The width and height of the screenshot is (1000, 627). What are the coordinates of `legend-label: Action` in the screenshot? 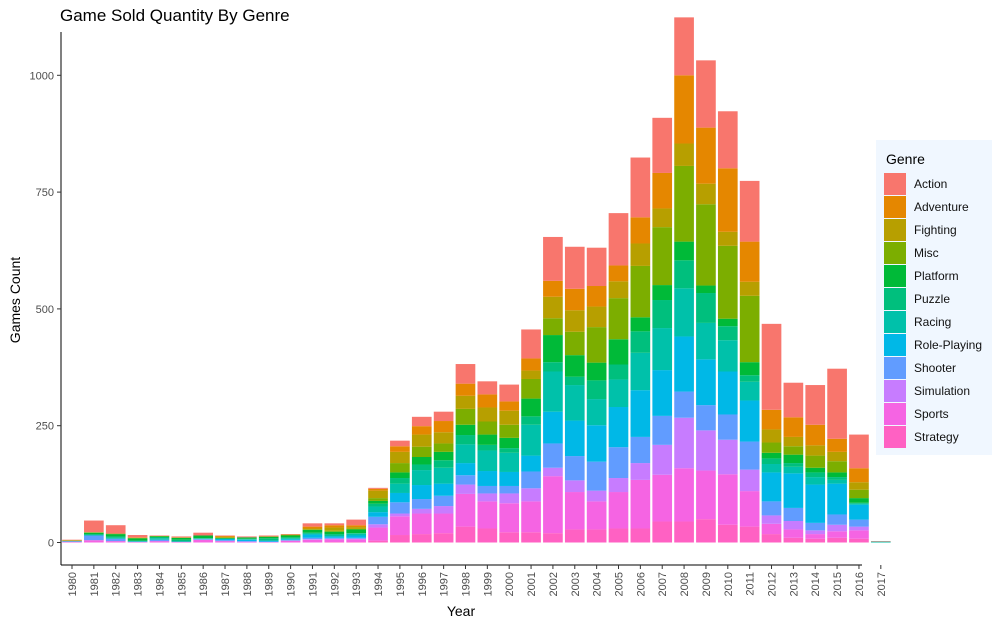 It's located at (931, 184).